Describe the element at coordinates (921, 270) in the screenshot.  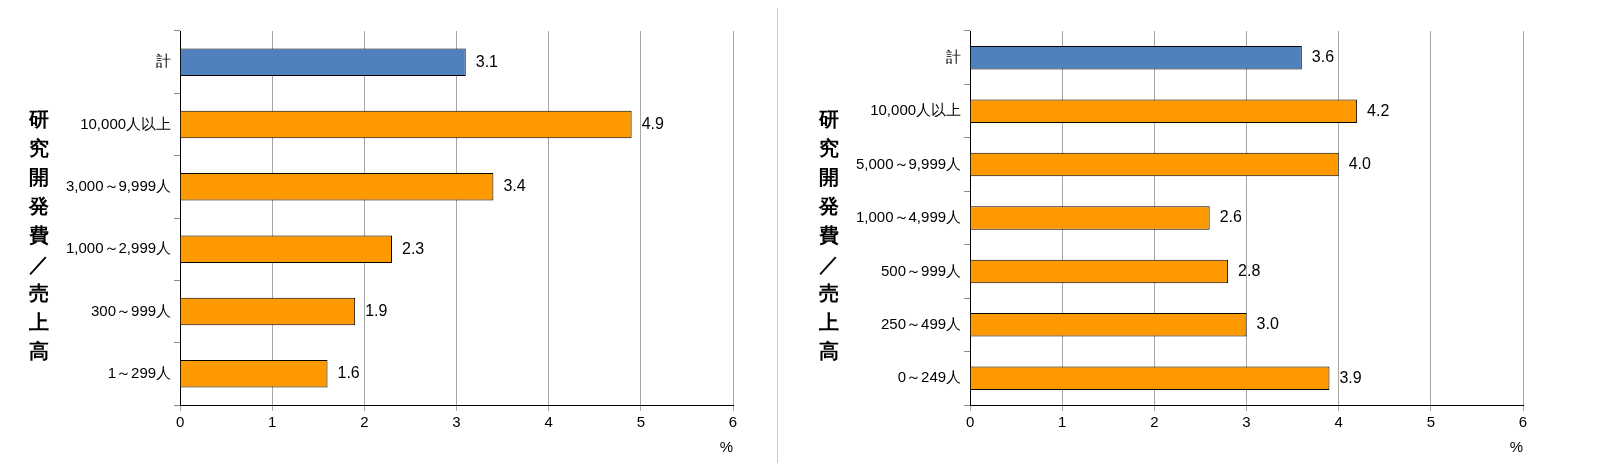
I see `y-tick-label: 500～999人` at that location.